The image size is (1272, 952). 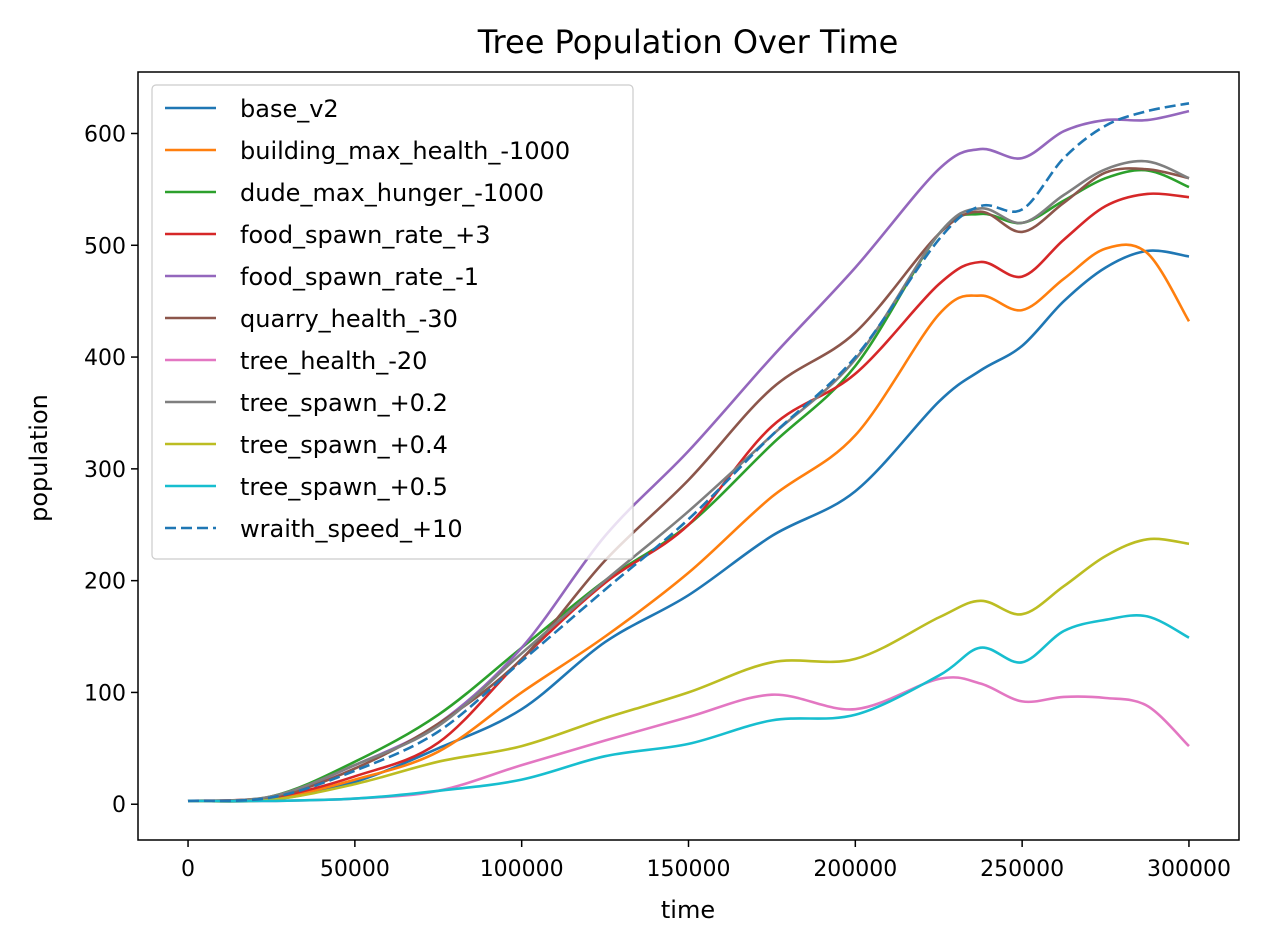 What do you see at coordinates (344, 487) in the screenshot?
I see `legend-label-tree_spawn_+0.5: tree_spawn_+0.5` at bounding box center [344, 487].